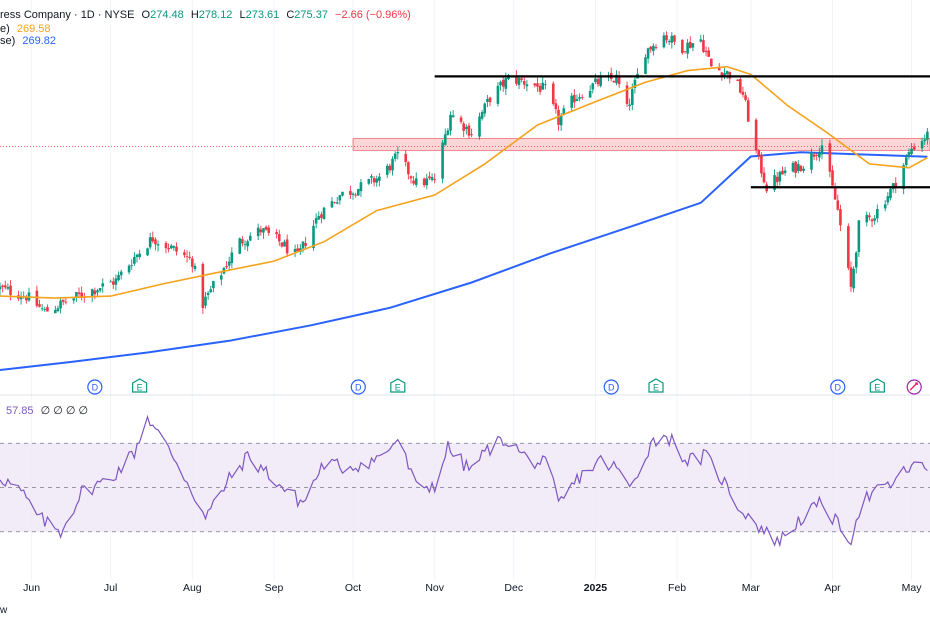 The height and width of the screenshot is (620, 930). What do you see at coordinates (373, 15) in the screenshot?
I see `change-value: −2.66 (−0.96%)` at bounding box center [373, 15].